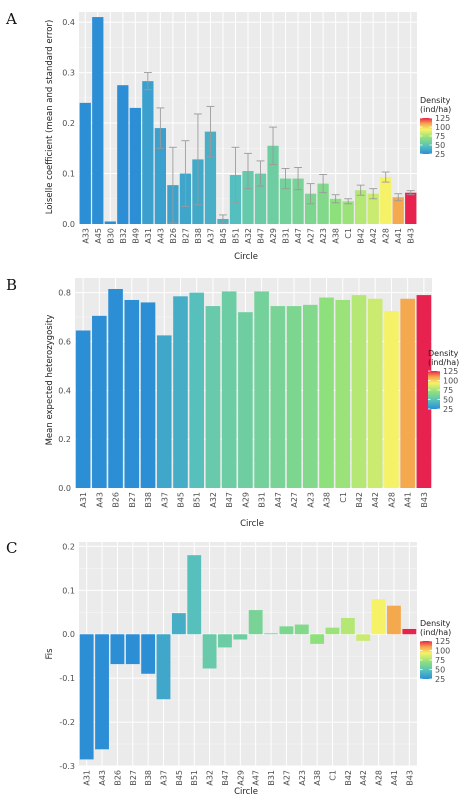 The height and width of the screenshot is (803, 474). Describe the element at coordinates (86, 697) in the screenshot. I see `panel-c-bar-a31` at that location.